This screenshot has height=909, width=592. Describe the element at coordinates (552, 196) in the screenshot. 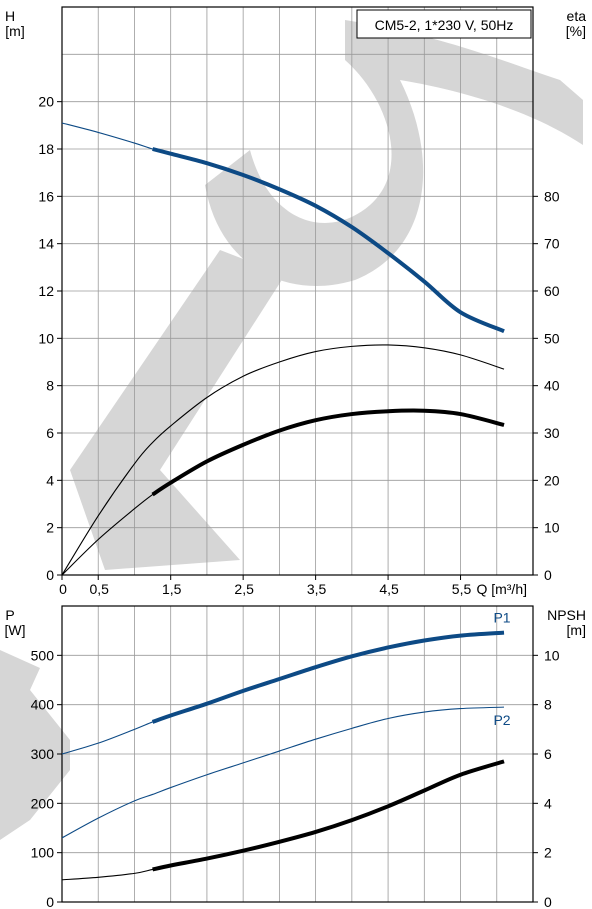

I see `top-y2-tick-label: 80` at that location.